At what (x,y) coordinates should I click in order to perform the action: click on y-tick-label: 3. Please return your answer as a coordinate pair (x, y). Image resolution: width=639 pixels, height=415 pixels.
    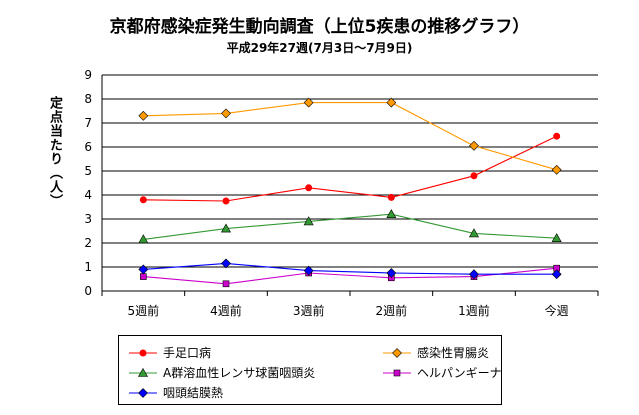
    Looking at the image, I should click on (88, 219).